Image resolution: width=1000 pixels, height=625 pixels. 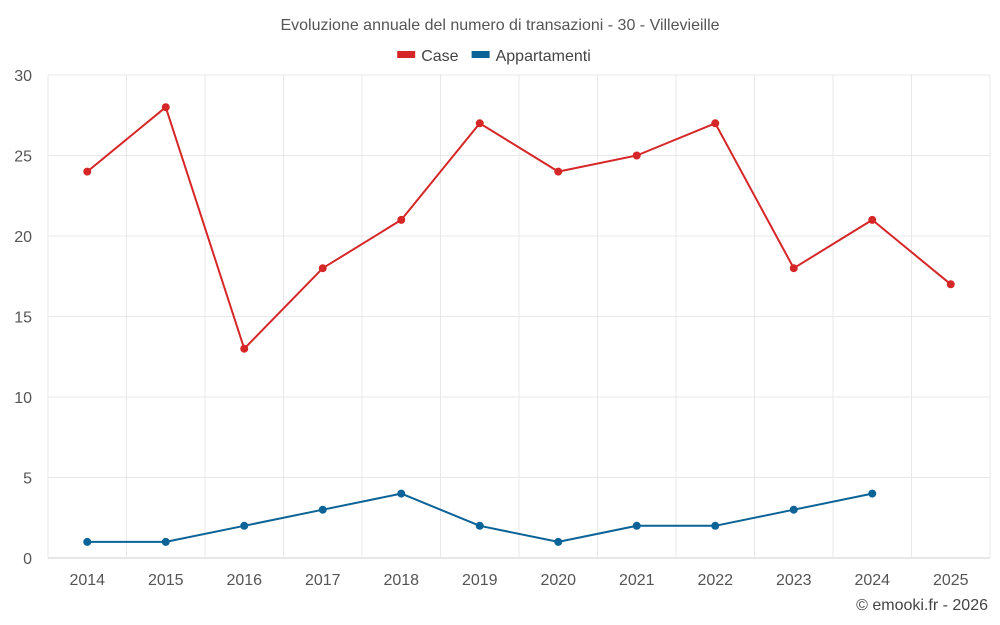 What do you see at coordinates (166, 580) in the screenshot?
I see `x-tick-label: 2015` at bounding box center [166, 580].